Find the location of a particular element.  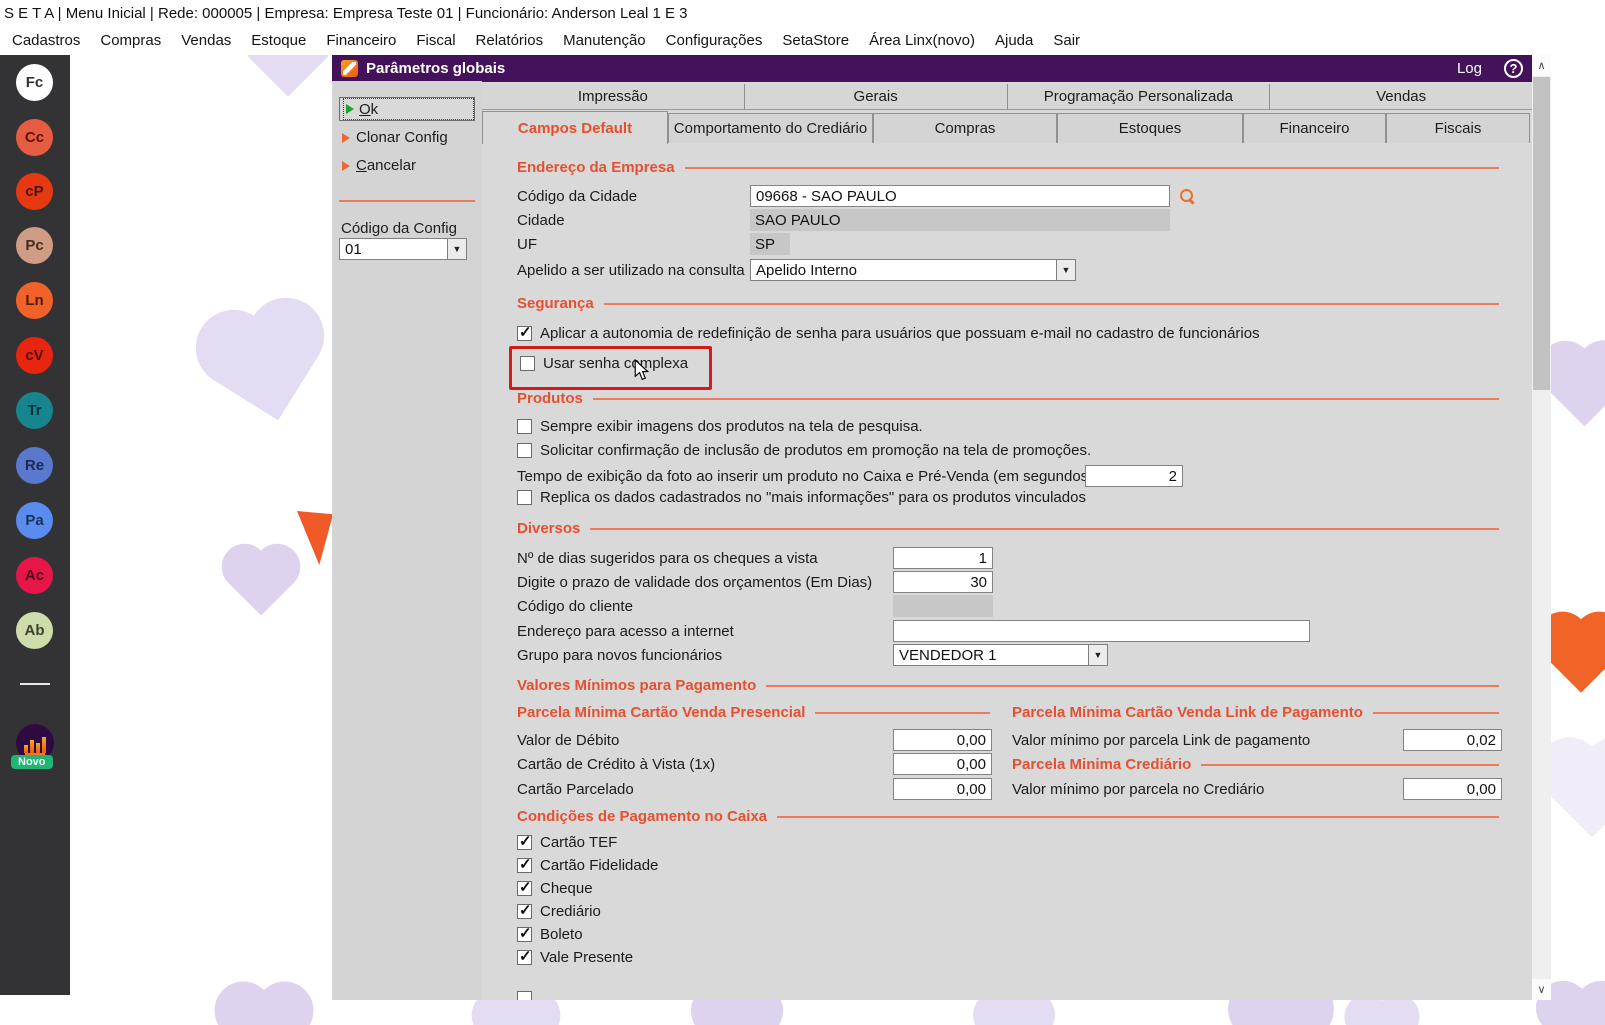

tab-programacao-personalizada: Programação Personalizada is located at coordinates (1139, 97).